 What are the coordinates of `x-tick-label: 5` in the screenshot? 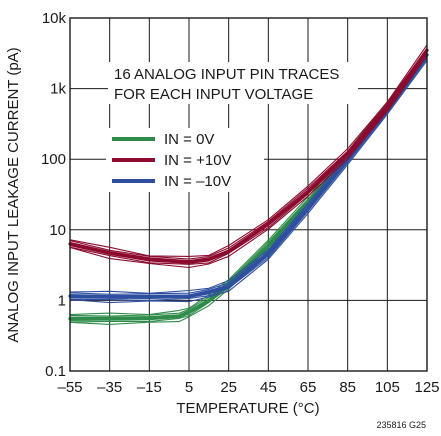 It's located at (189, 387).